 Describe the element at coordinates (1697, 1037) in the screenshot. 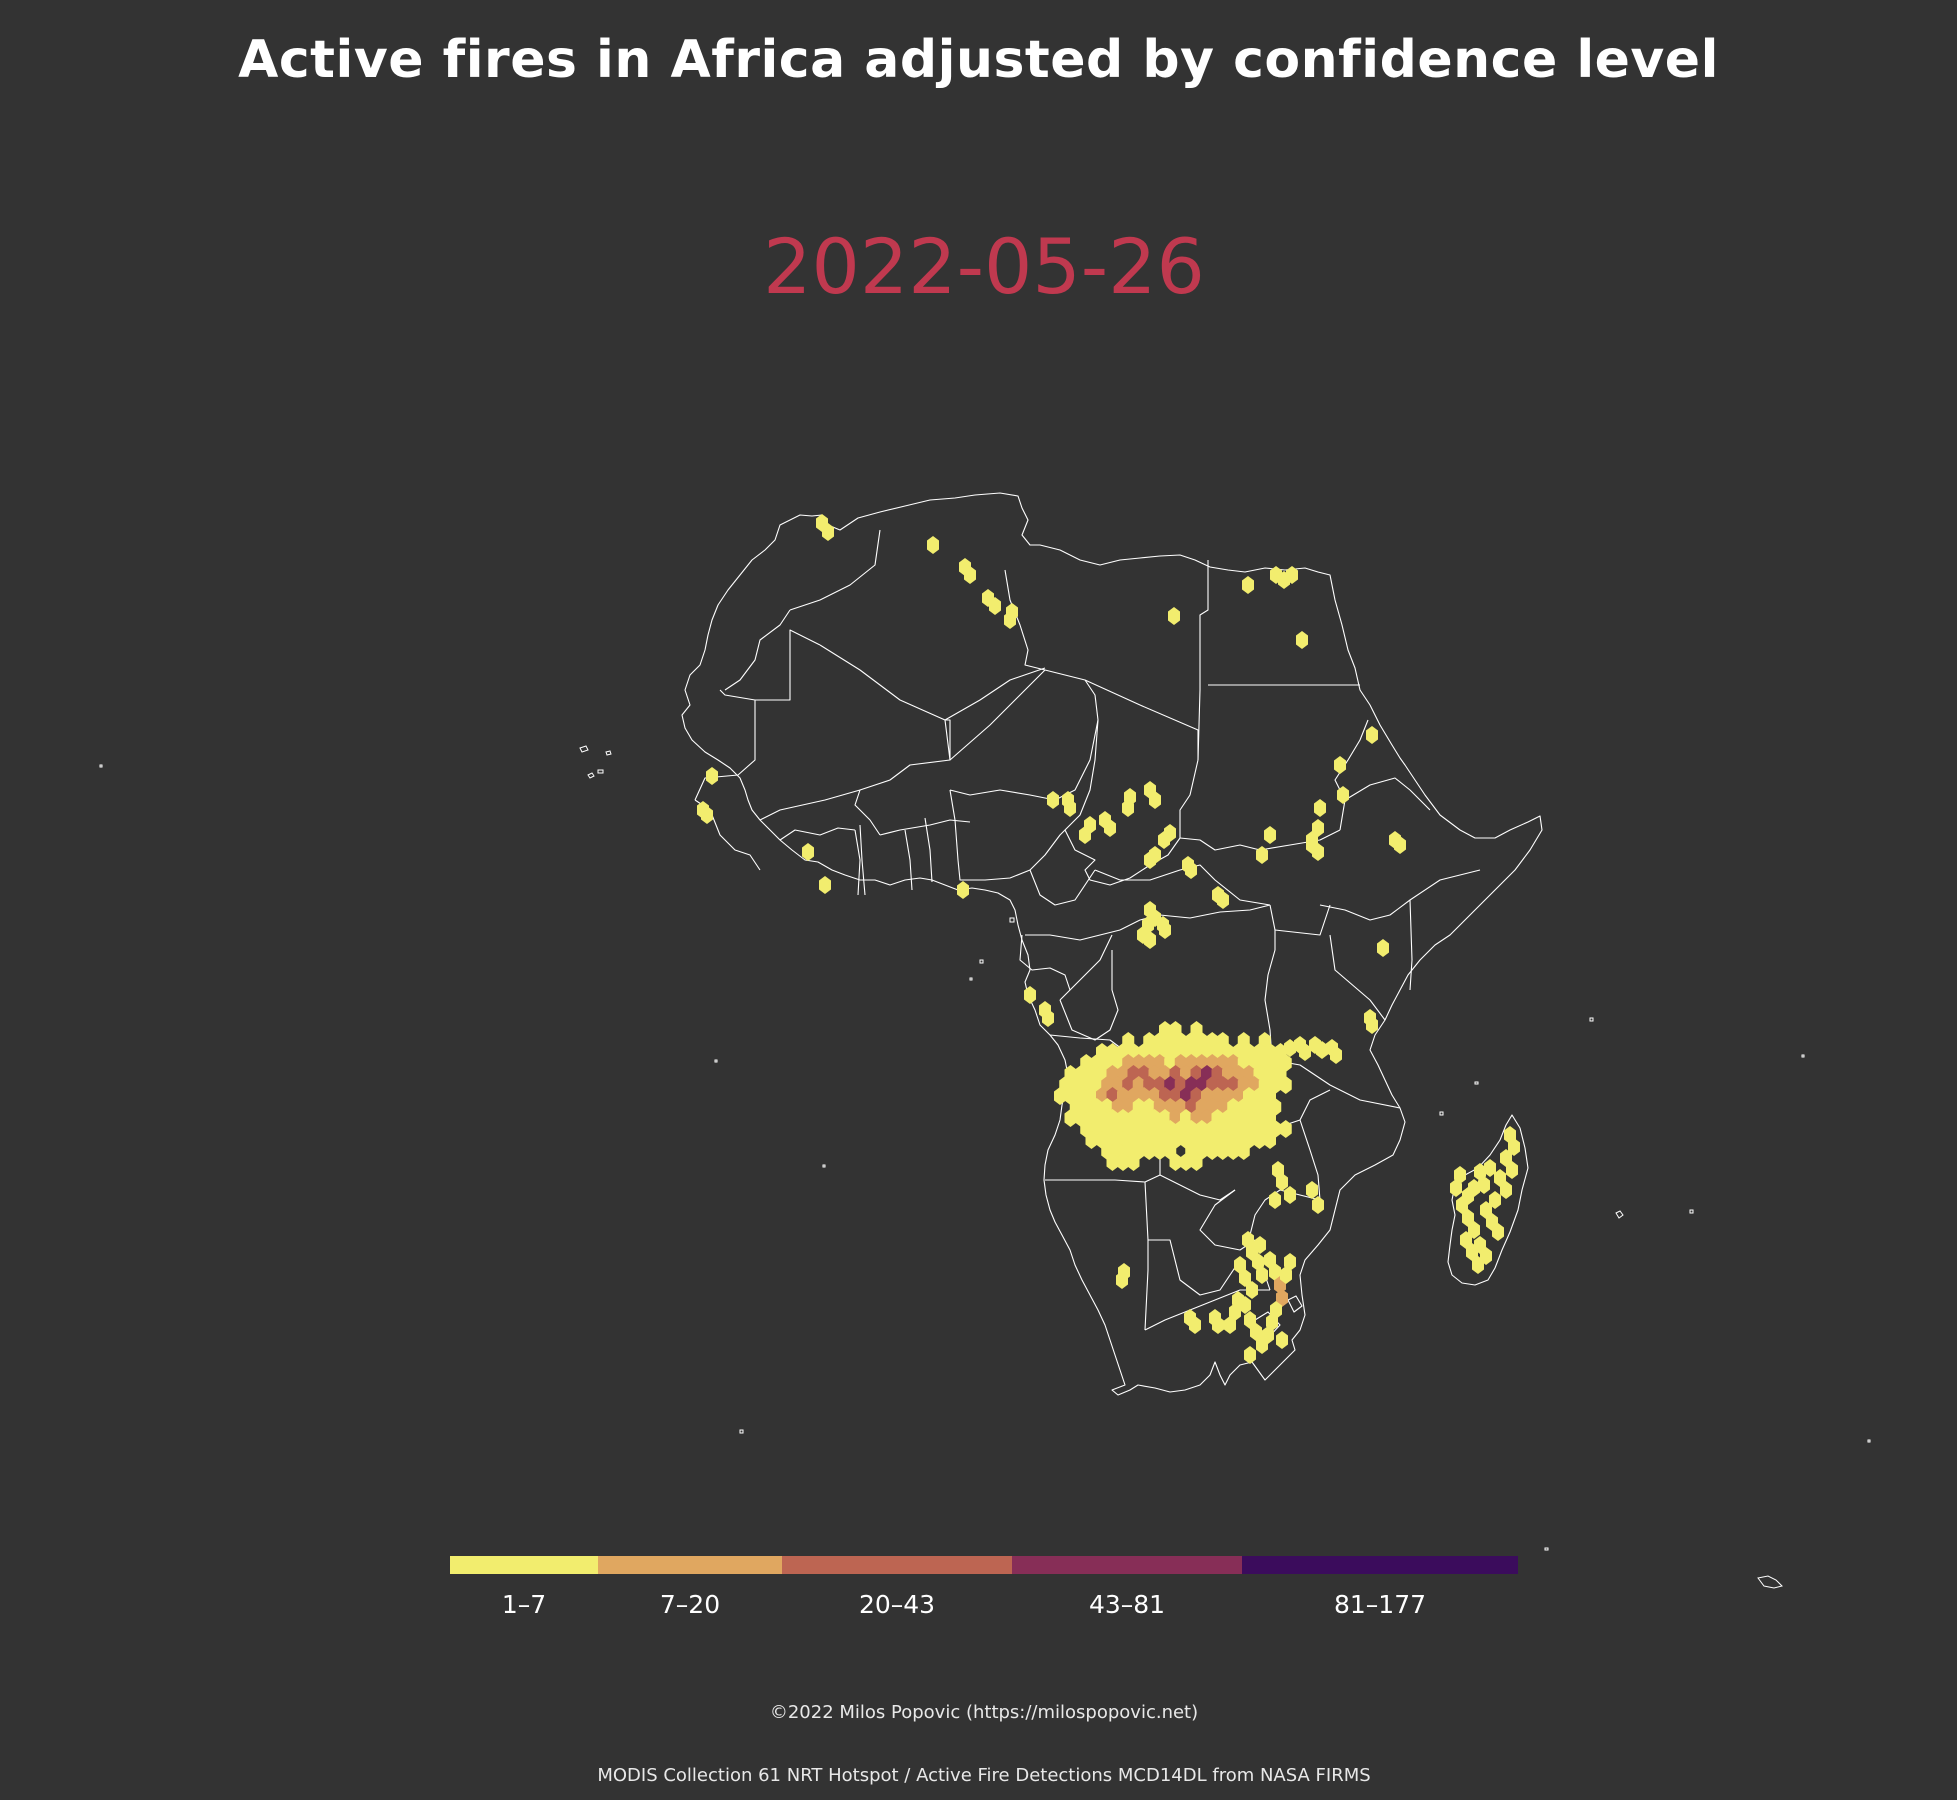

I see `seychelles` at that location.